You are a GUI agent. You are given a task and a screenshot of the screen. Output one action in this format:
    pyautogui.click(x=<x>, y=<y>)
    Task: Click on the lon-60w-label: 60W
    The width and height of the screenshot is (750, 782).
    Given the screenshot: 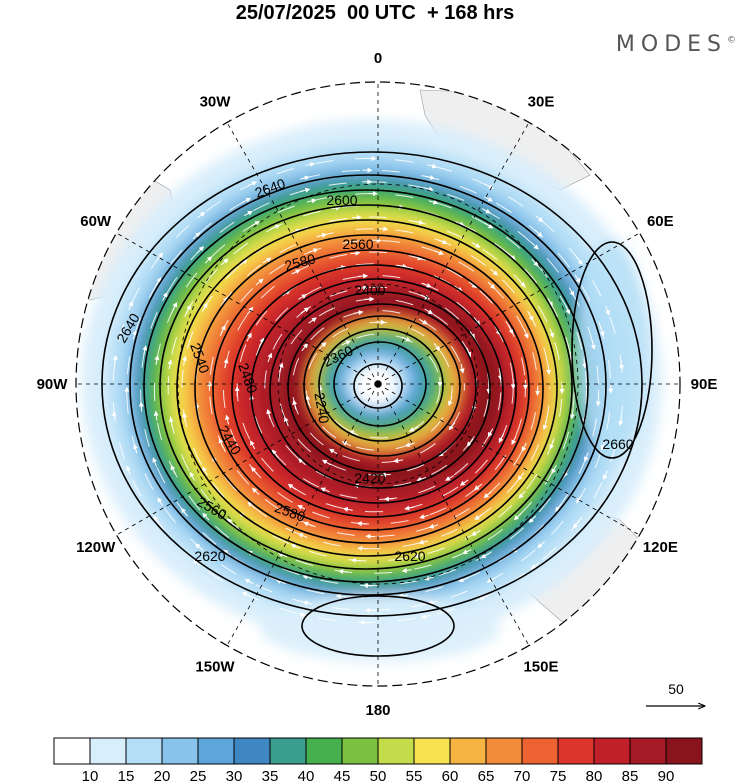 What is the action you would take?
    pyautogui.click(x=96, y=221)
    